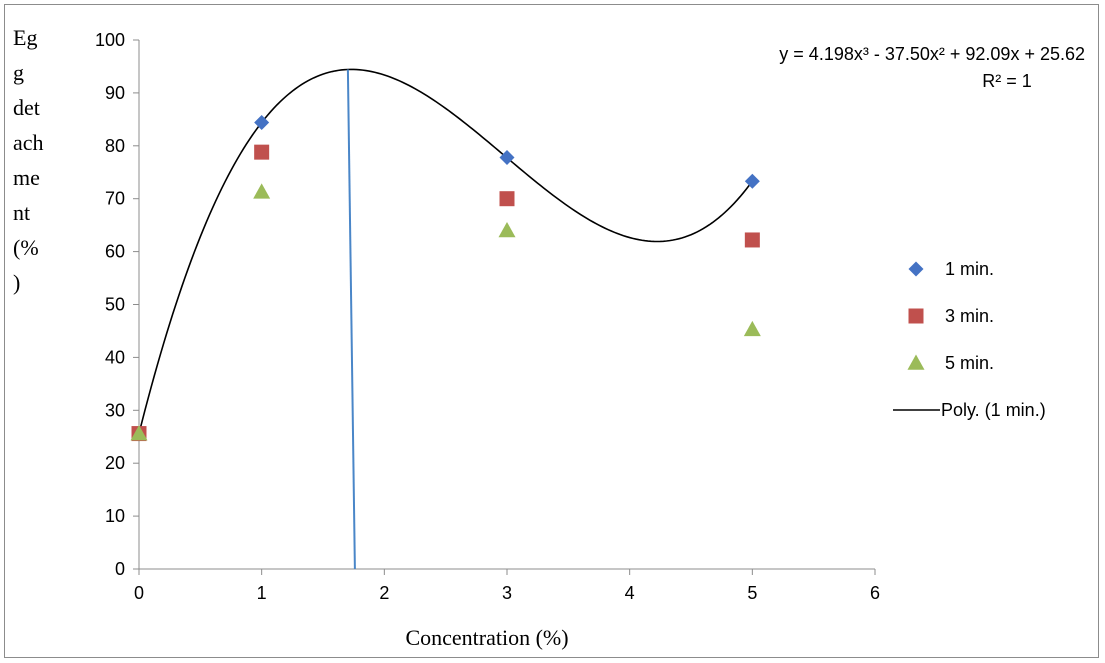 The width and height of the screenshot is (1105, 663). I want to click on y-axis-label-line: me, so click(26, 177).